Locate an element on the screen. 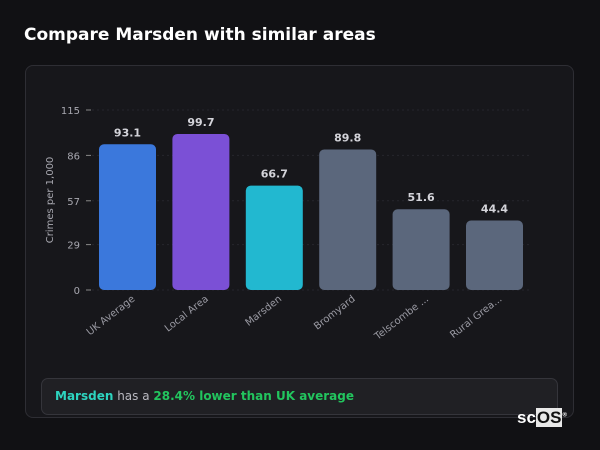 The image size is (600, 450). scos-logo: scOS® is located at coordinates (542, 418).